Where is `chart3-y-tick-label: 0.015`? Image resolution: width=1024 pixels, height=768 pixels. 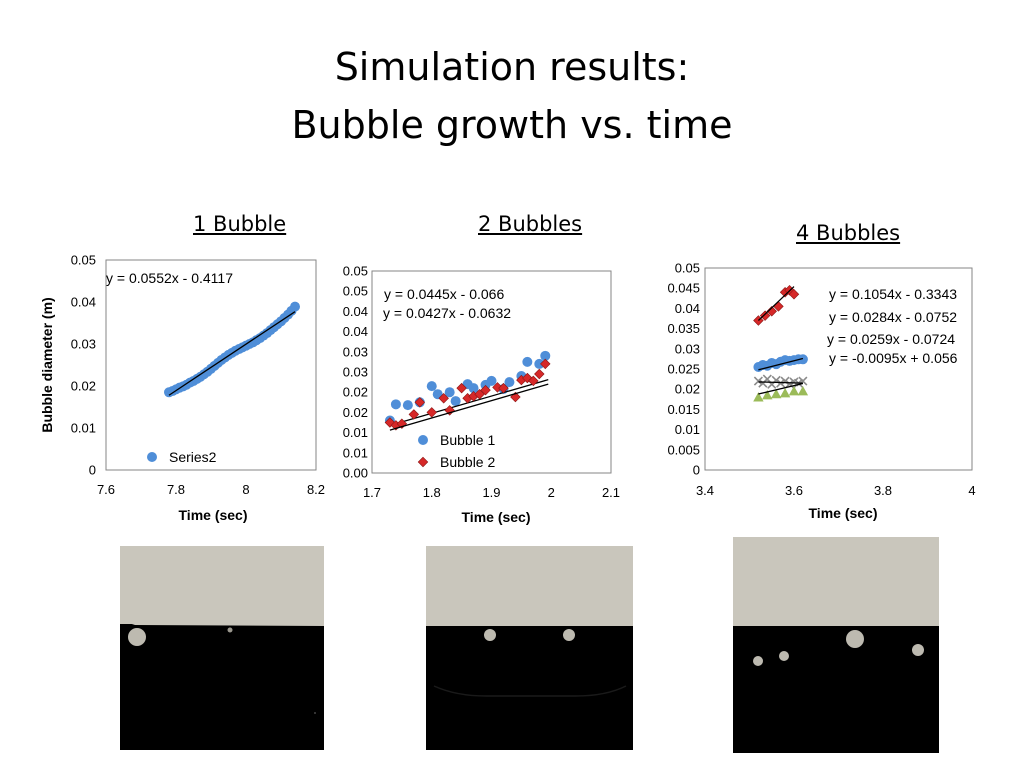
chart3-y-tick-label: 0.015 is located at coordinates (683, 409).